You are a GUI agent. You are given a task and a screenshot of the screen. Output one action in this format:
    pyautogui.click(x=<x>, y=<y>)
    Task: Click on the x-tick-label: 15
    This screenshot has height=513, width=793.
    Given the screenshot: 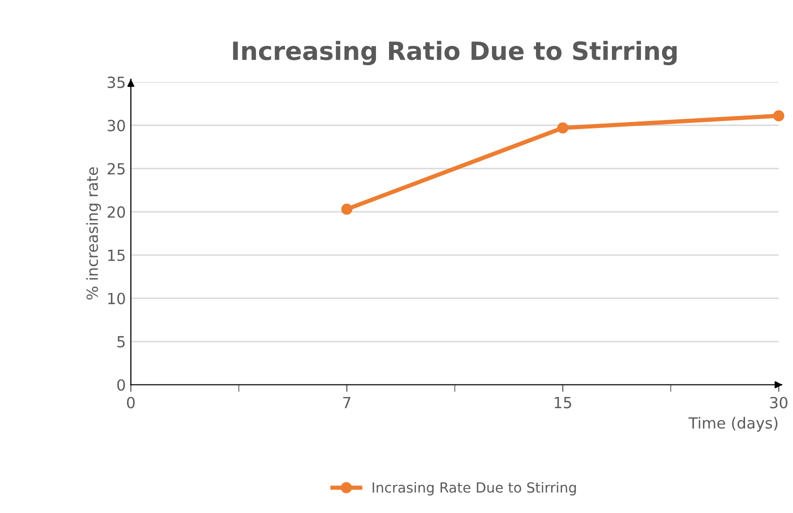 What is the action you would take?
    pyautogui.click(x=563, y=402)
    